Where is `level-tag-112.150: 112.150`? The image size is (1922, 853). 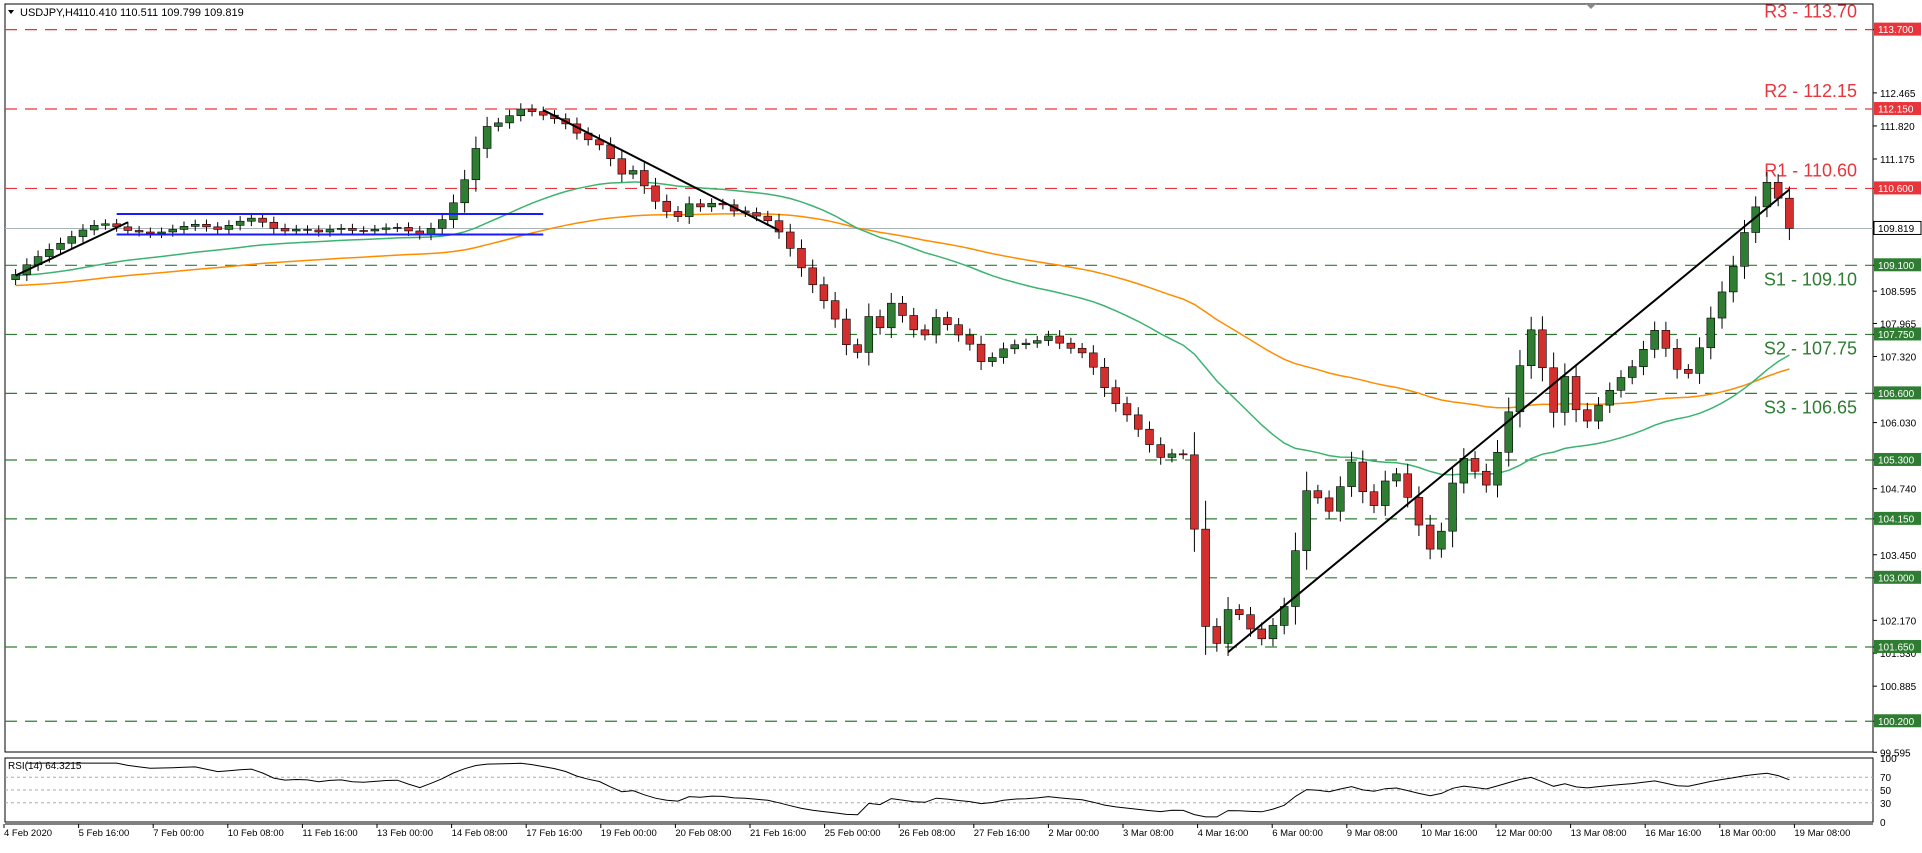
level-tag-112.150: 112.150 is located at coordinates (1896, 110).